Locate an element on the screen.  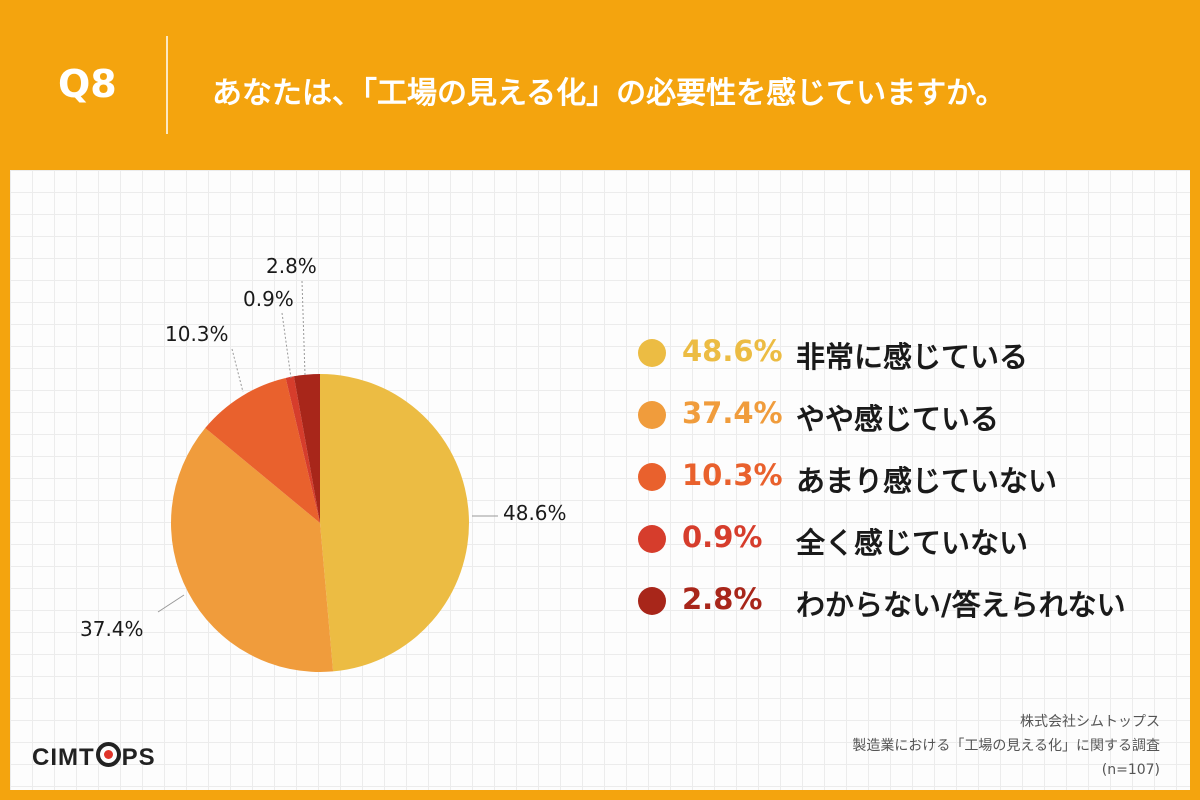
cimtops-logo: CIMT PS is located at coordinates (94, 757).